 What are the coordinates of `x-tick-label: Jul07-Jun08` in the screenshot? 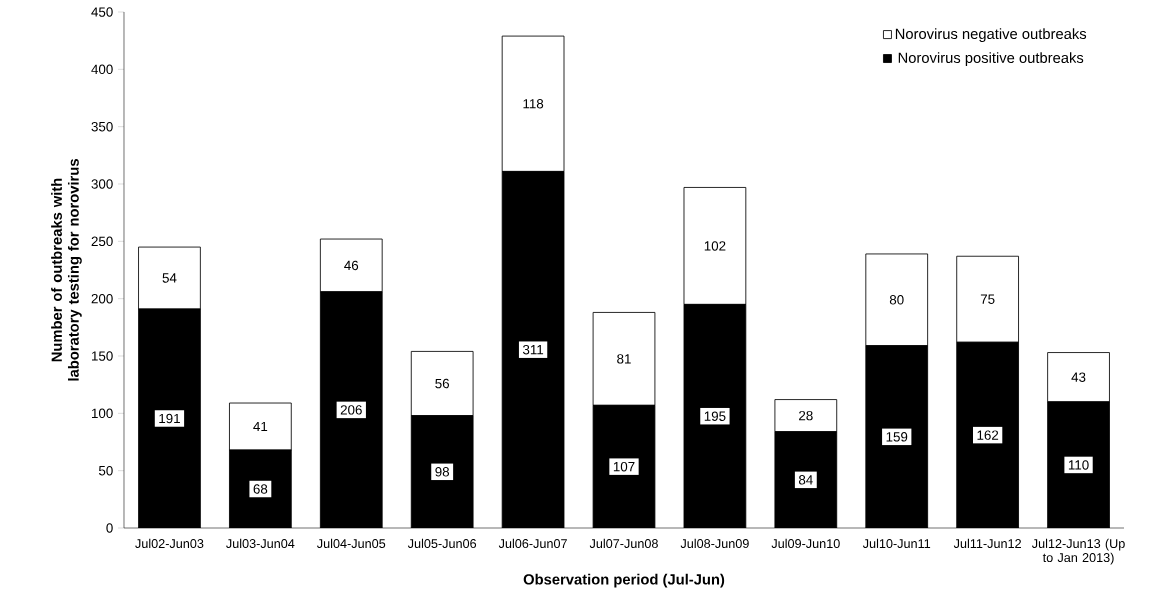 It's located at (623, 543).